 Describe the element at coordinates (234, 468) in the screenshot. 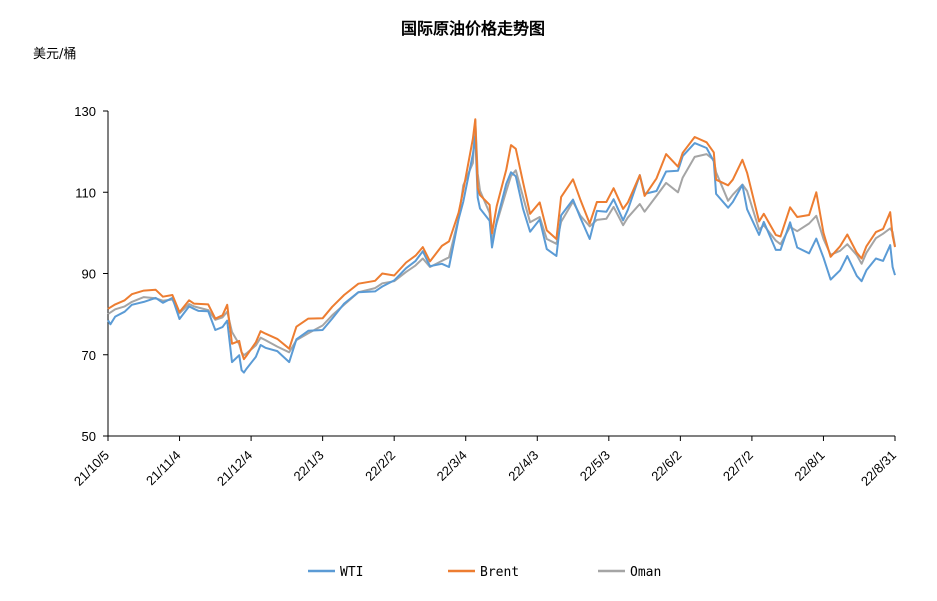

I see `x-tick-label: 21/12/4` at that location.